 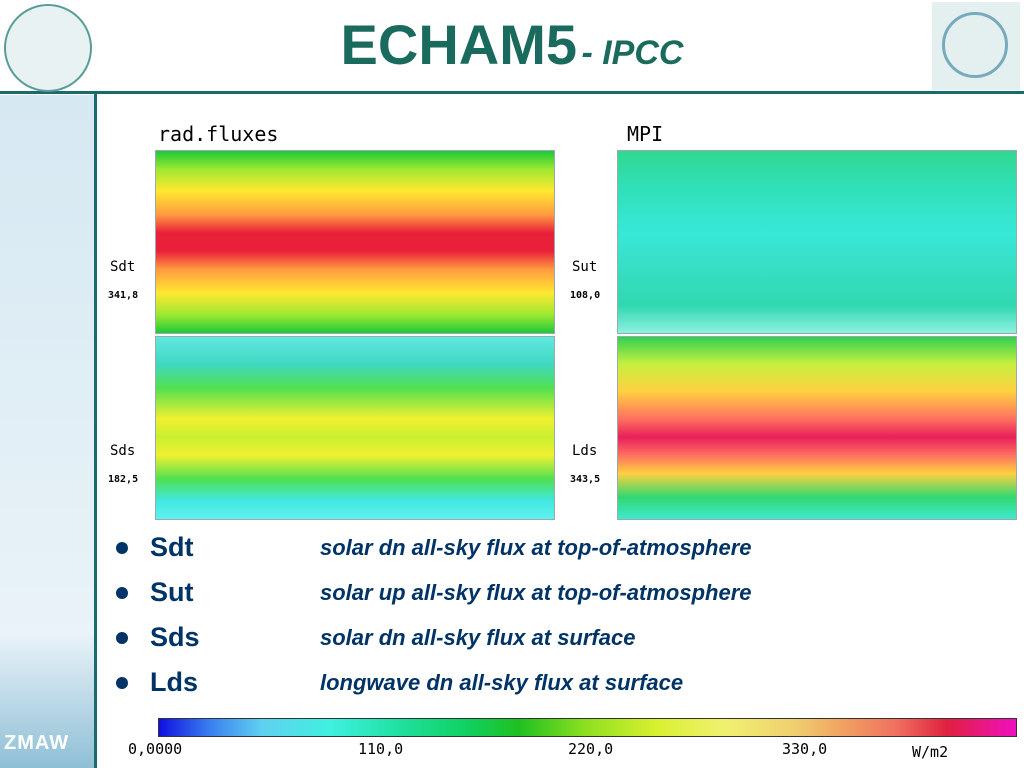 I want to click on panel-value: 182,5, so click(x=123, y=479).